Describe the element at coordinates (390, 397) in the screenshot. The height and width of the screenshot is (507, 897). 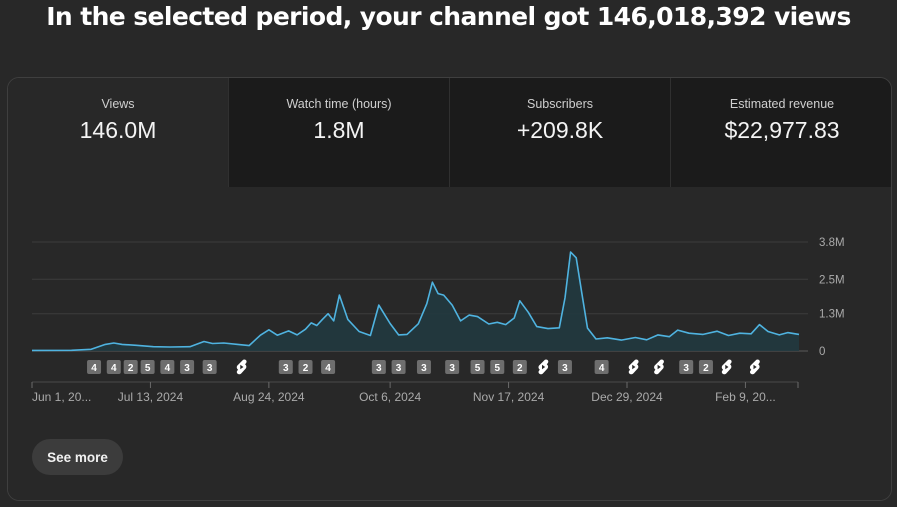
I see `x-tick-label: Oct 6, 2024` at that location.